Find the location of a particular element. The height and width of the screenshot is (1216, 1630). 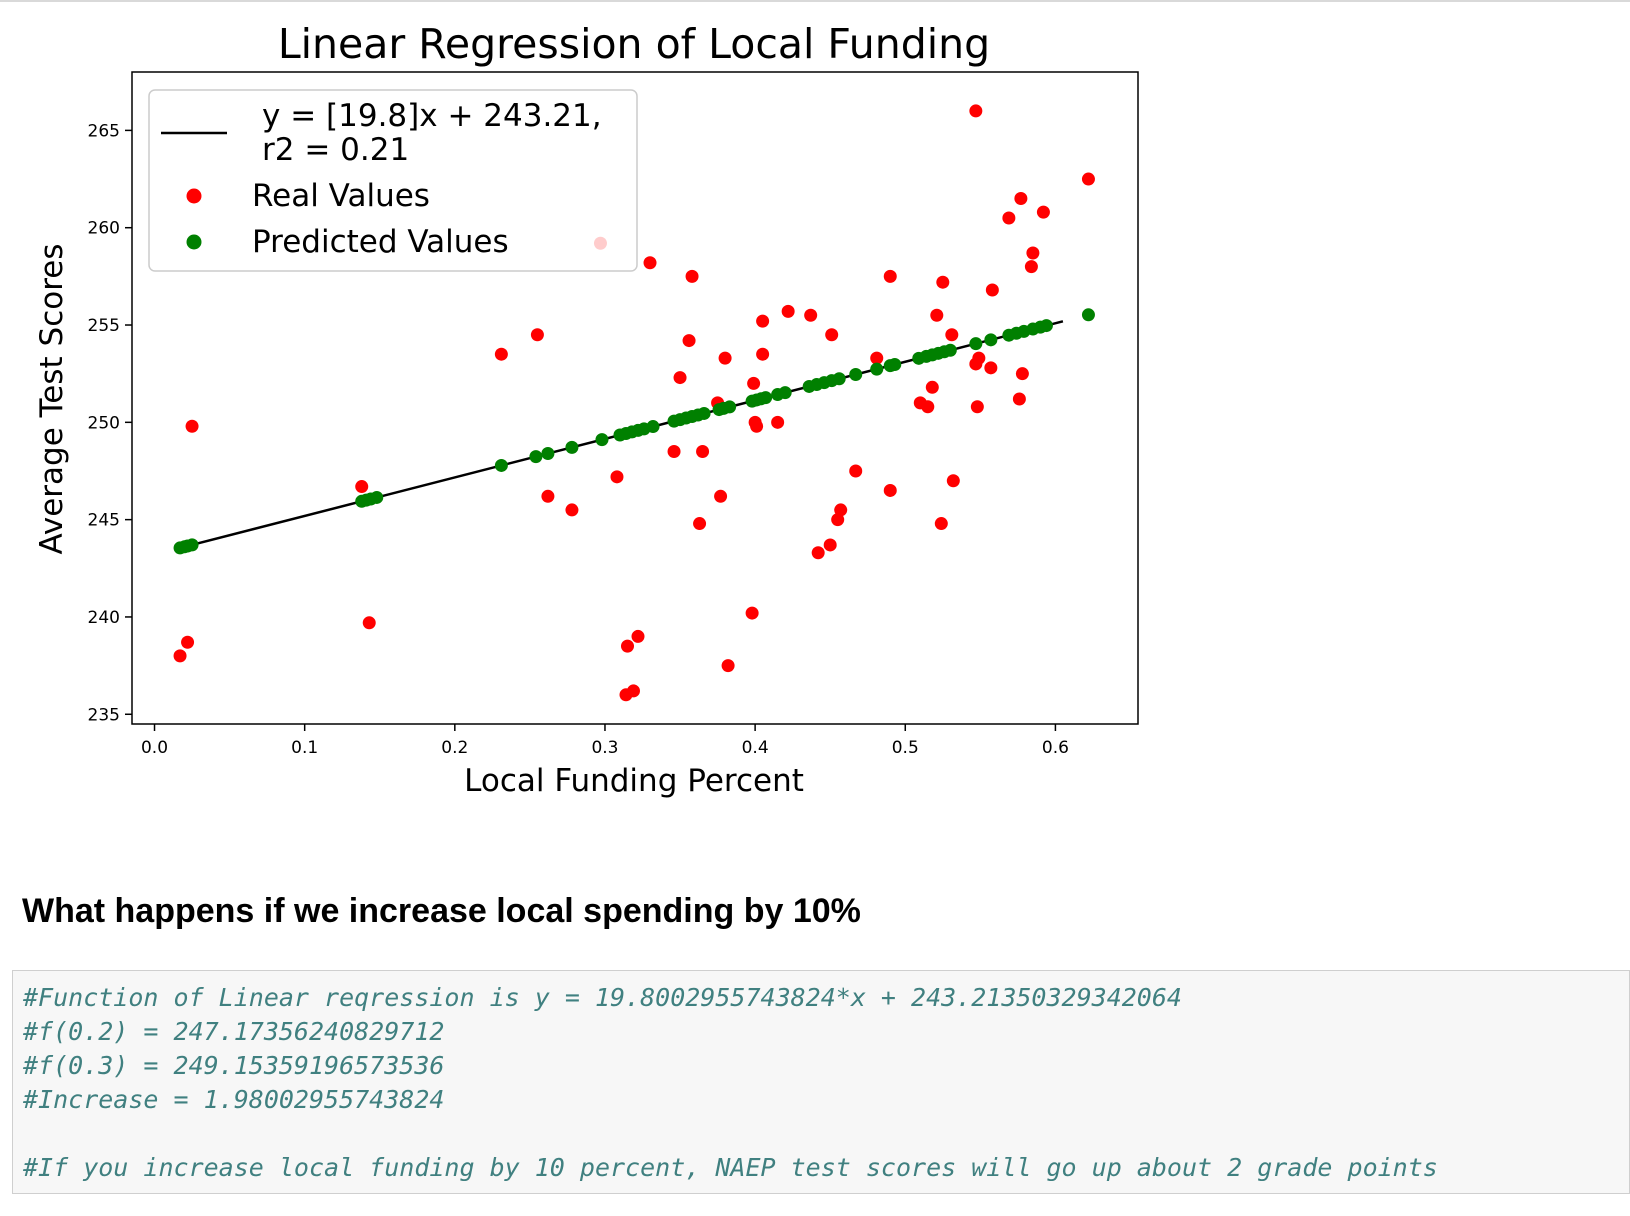

y-tick-label: 260 is located at coordinates (104, 229).